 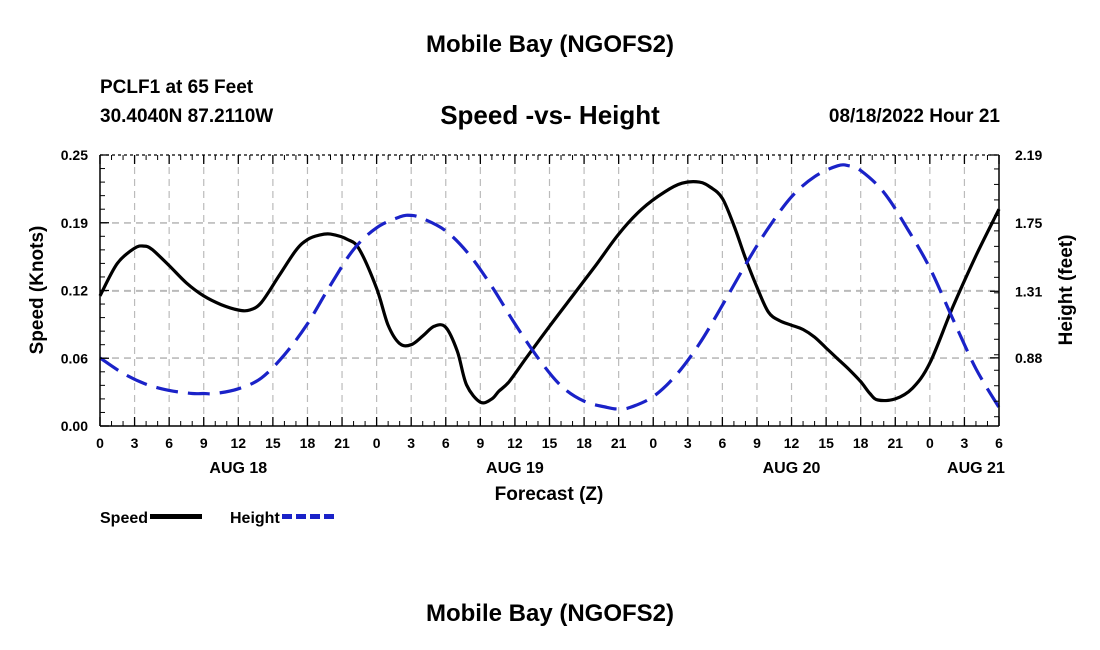 I want to click on day-label: AUG 19, so click(x=515, y=468).